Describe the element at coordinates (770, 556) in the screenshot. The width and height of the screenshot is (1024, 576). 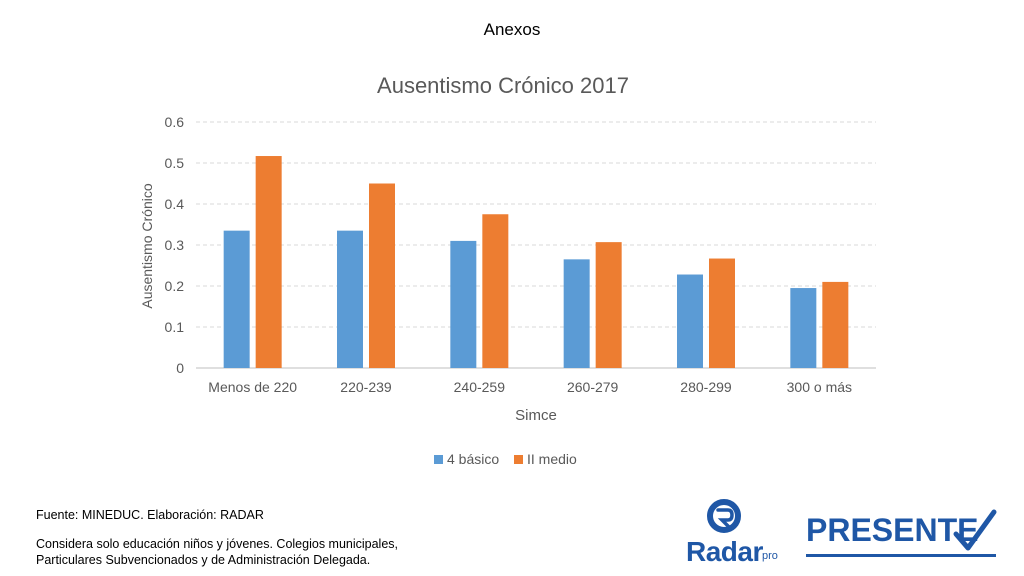
I see `radar-logo-suffix: pro` at that location.